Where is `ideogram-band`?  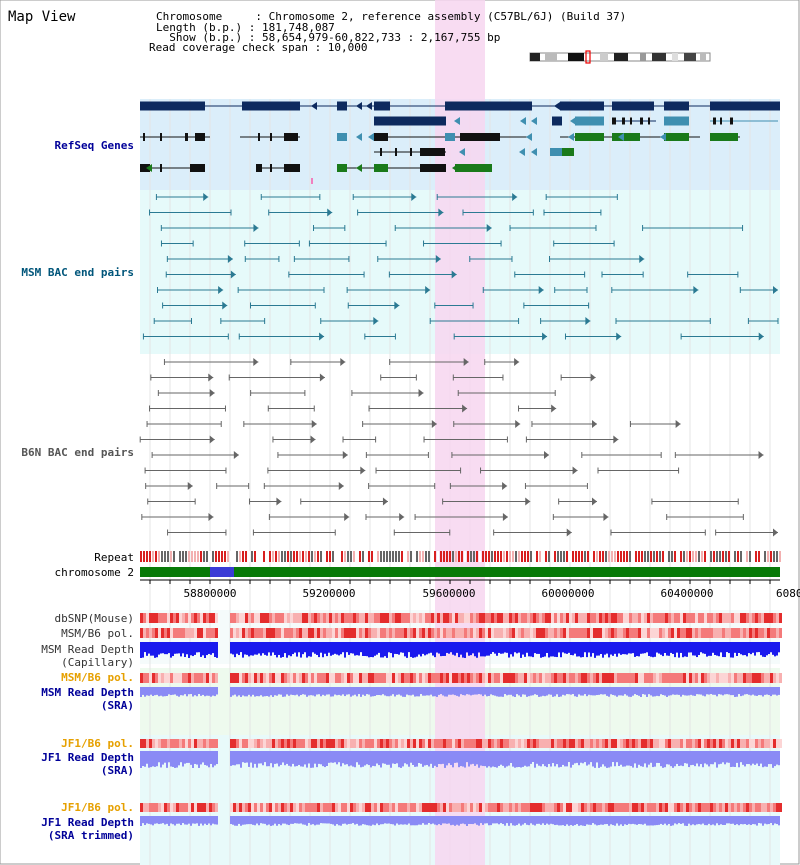 ideogram-band is located at coordinates (535, 57).